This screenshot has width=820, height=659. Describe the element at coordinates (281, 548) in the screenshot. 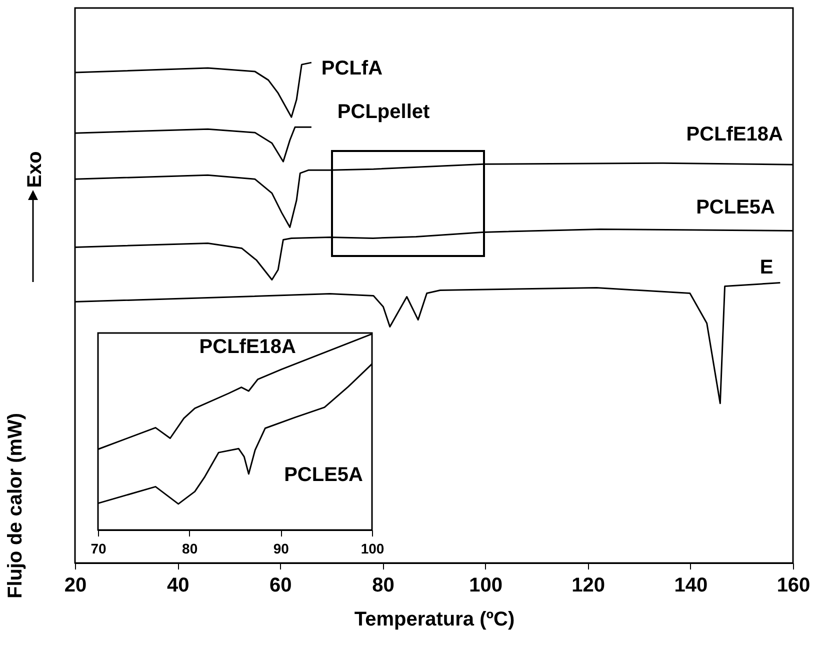

I see `x-tick-label: 90` at that location.